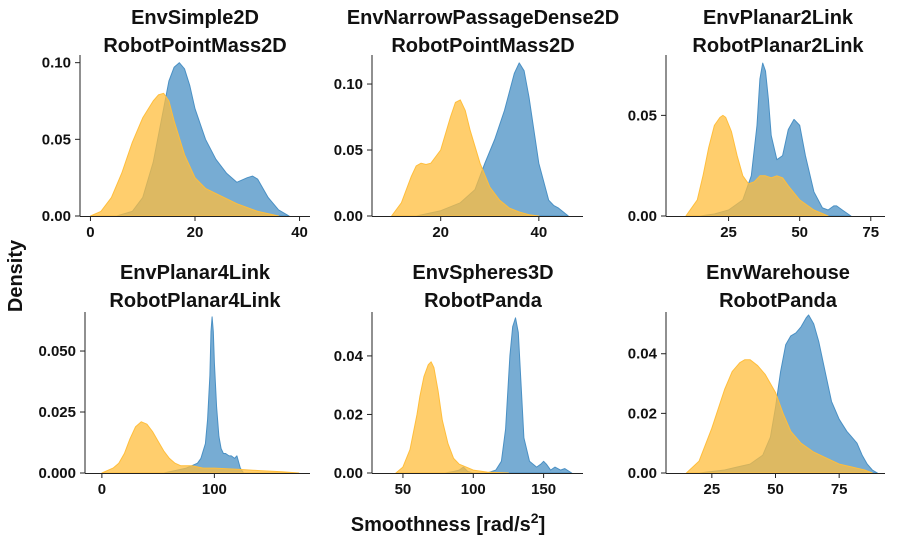  Describe the element at coordinates (57, 412) in the screenshot. I see `y-tick-label: 0.025` at that location.